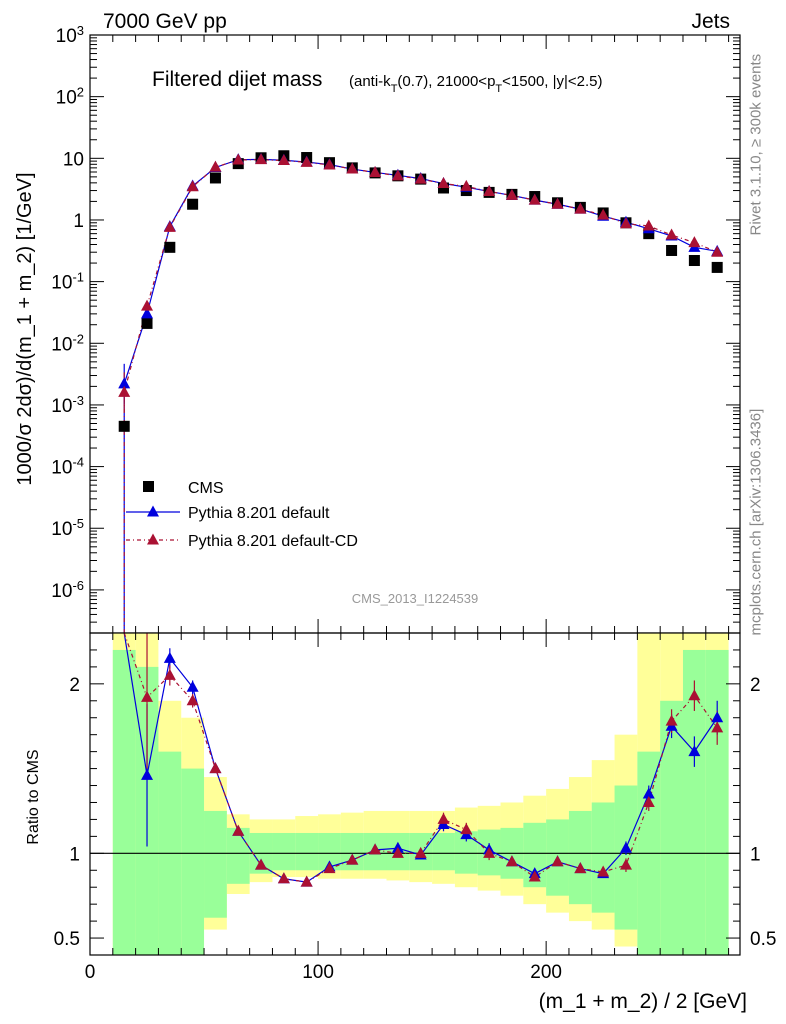 Image resolution: width=786 pixels, height=1024 pixels. What do you see at coordinates (756, 144) in the screenshot?
I see `version-label: Rivet 3.1.10, ≥ 300k events` at bounding box center [756, 144].